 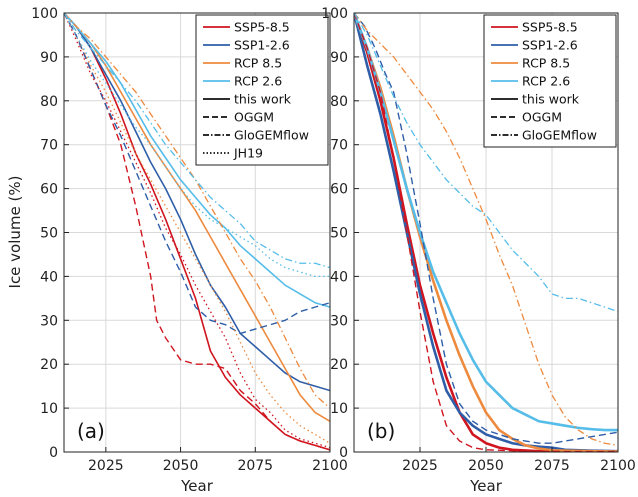 I want to click on panel-label: (a), so click(x=91, y=431).